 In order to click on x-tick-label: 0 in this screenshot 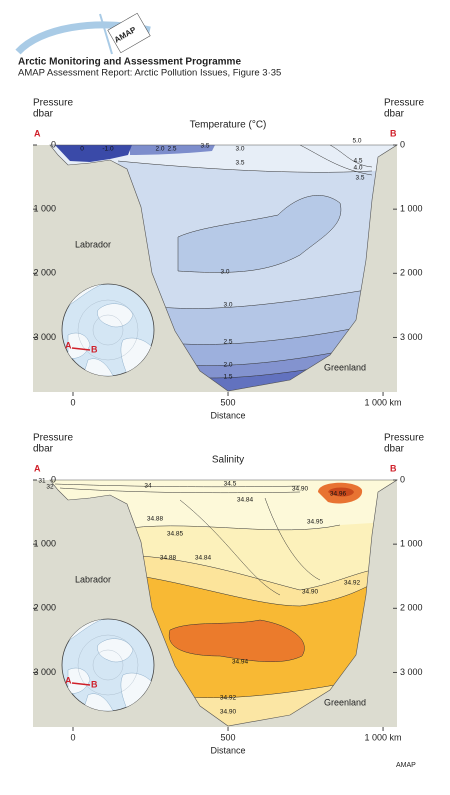, I will do `click(72, 737)`.